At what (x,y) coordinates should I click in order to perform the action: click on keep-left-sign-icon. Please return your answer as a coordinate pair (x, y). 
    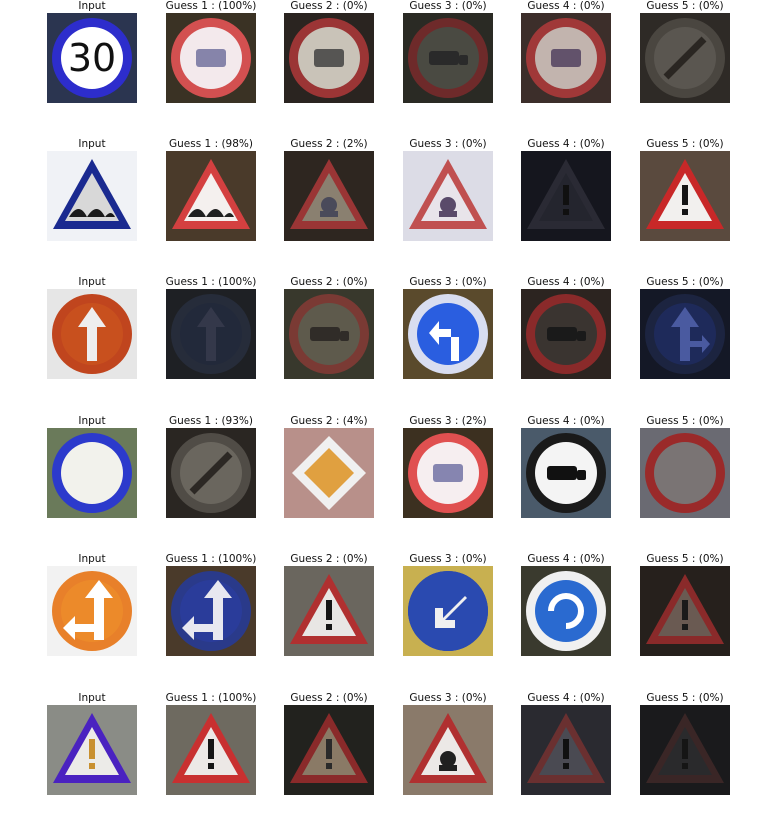
    Looking at the image, I should click on (448, 611).